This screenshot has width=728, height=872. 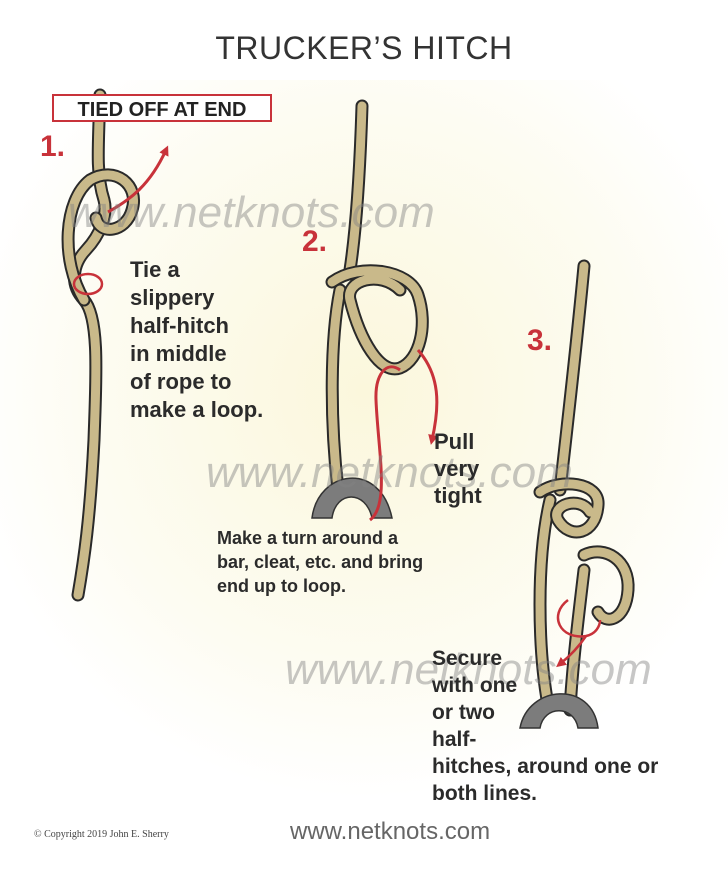 I want to click on step1-highlight-circle, so click(x=88, y=284).